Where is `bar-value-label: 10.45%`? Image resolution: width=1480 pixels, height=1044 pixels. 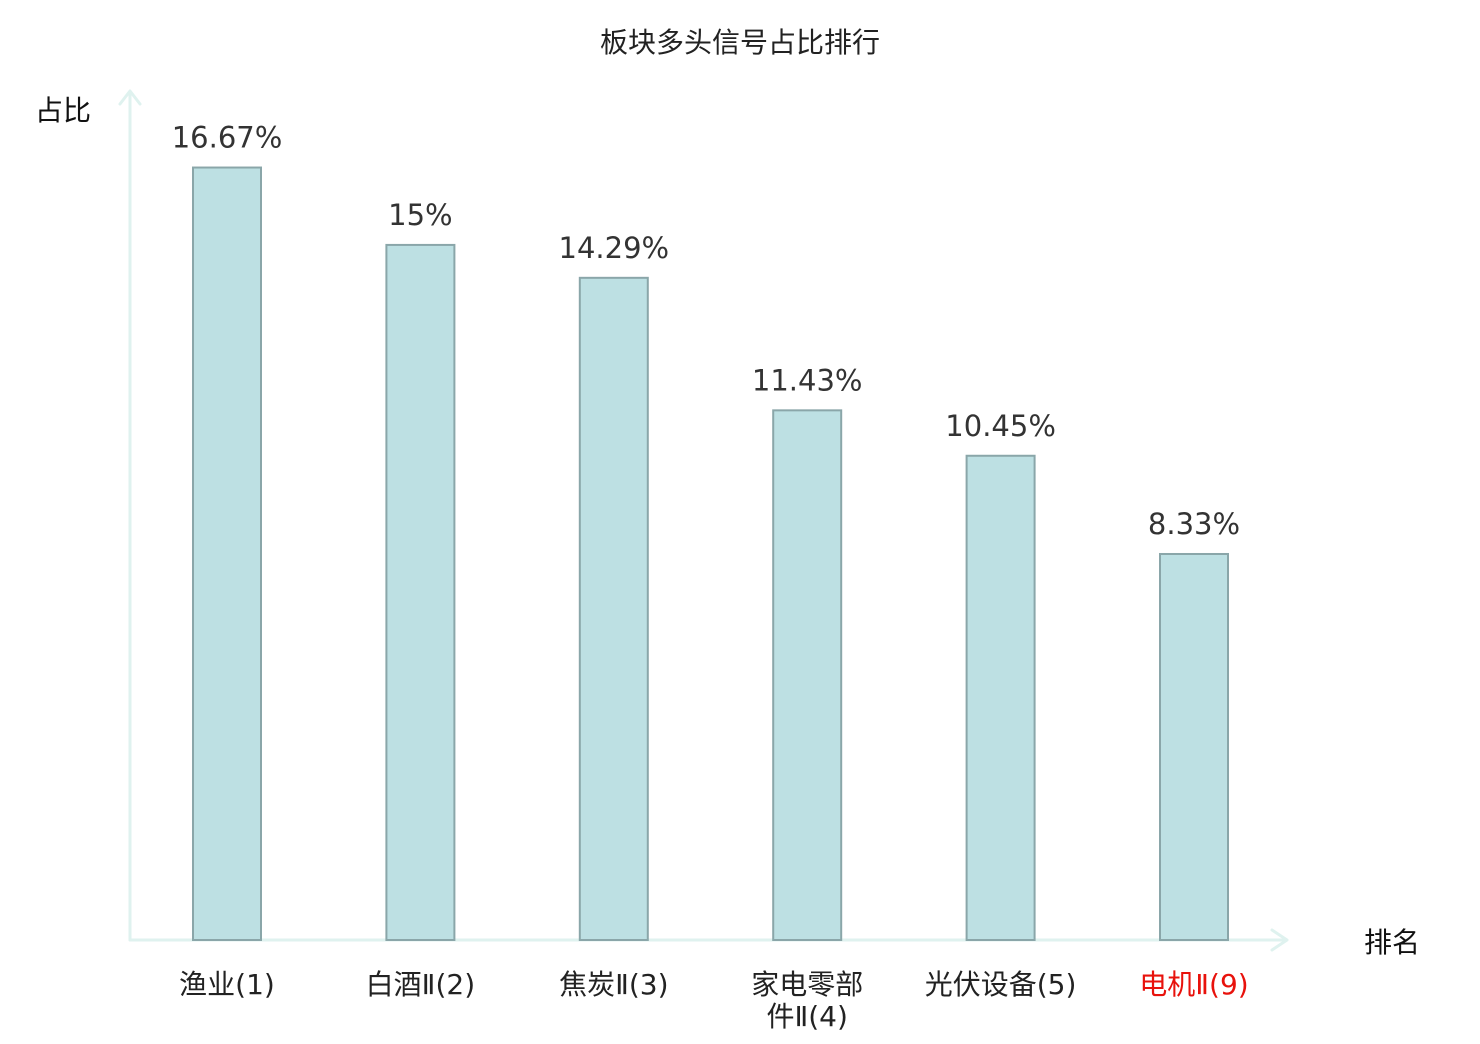
bar-value-label: 10.45% is located at coordinates (1000, 426).